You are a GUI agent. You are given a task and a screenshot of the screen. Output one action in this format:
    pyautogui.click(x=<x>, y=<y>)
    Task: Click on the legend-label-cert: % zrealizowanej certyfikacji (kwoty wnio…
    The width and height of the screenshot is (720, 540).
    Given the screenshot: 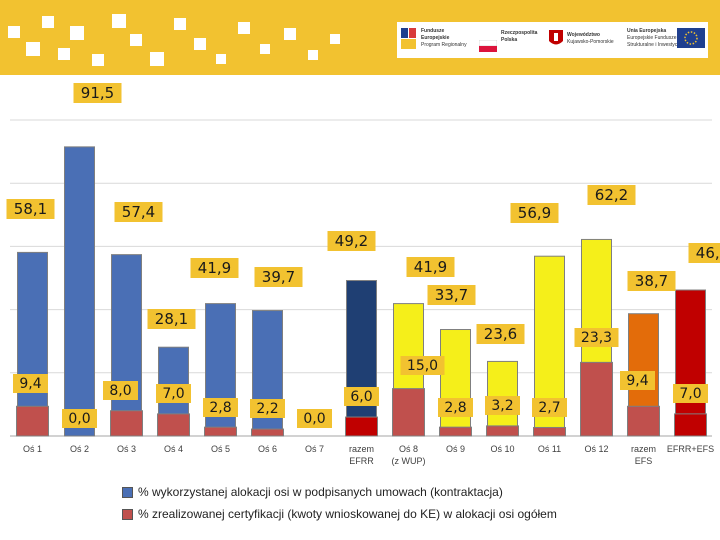 What is the action you would take?
    pyautogui.click(x=347, y=514)
    